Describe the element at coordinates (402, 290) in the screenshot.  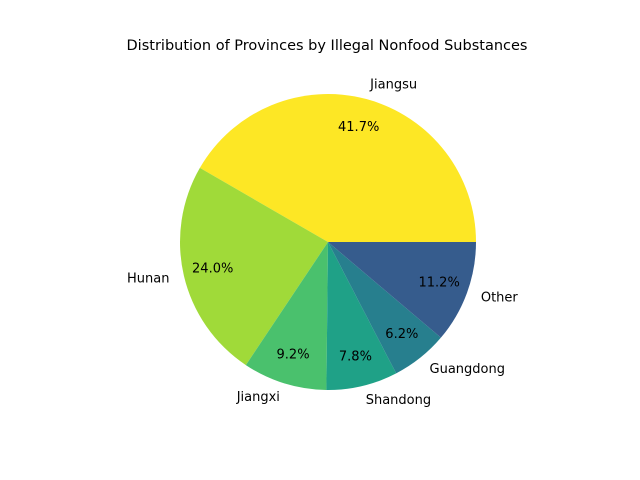
I see `pie-slice-other` at that location.